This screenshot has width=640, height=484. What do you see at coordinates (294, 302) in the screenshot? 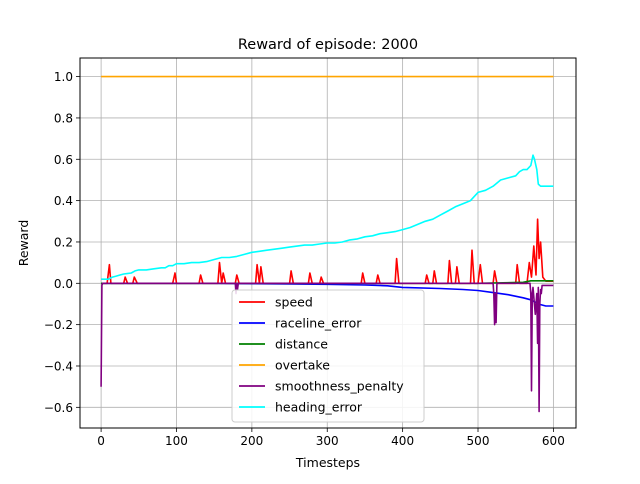
I see `legend-label-speed: speed` at bounding box center [294, 302].